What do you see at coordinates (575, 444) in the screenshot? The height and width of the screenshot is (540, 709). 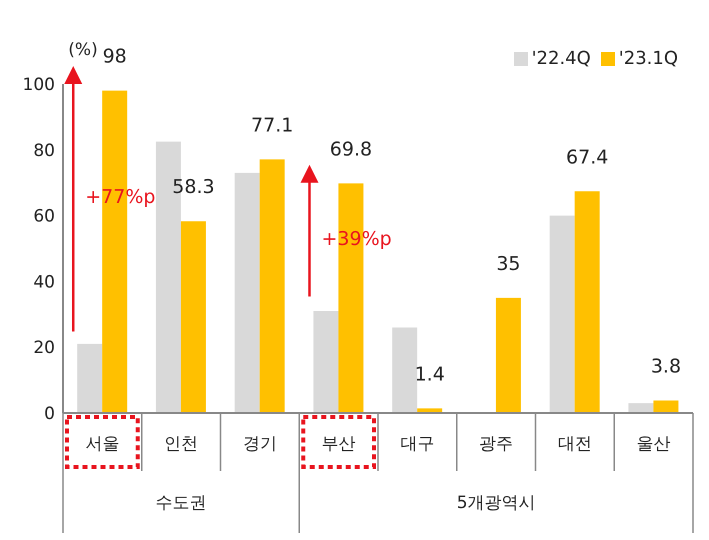 I see `x-tick-label: 대전` at bounding box center [575, 444].